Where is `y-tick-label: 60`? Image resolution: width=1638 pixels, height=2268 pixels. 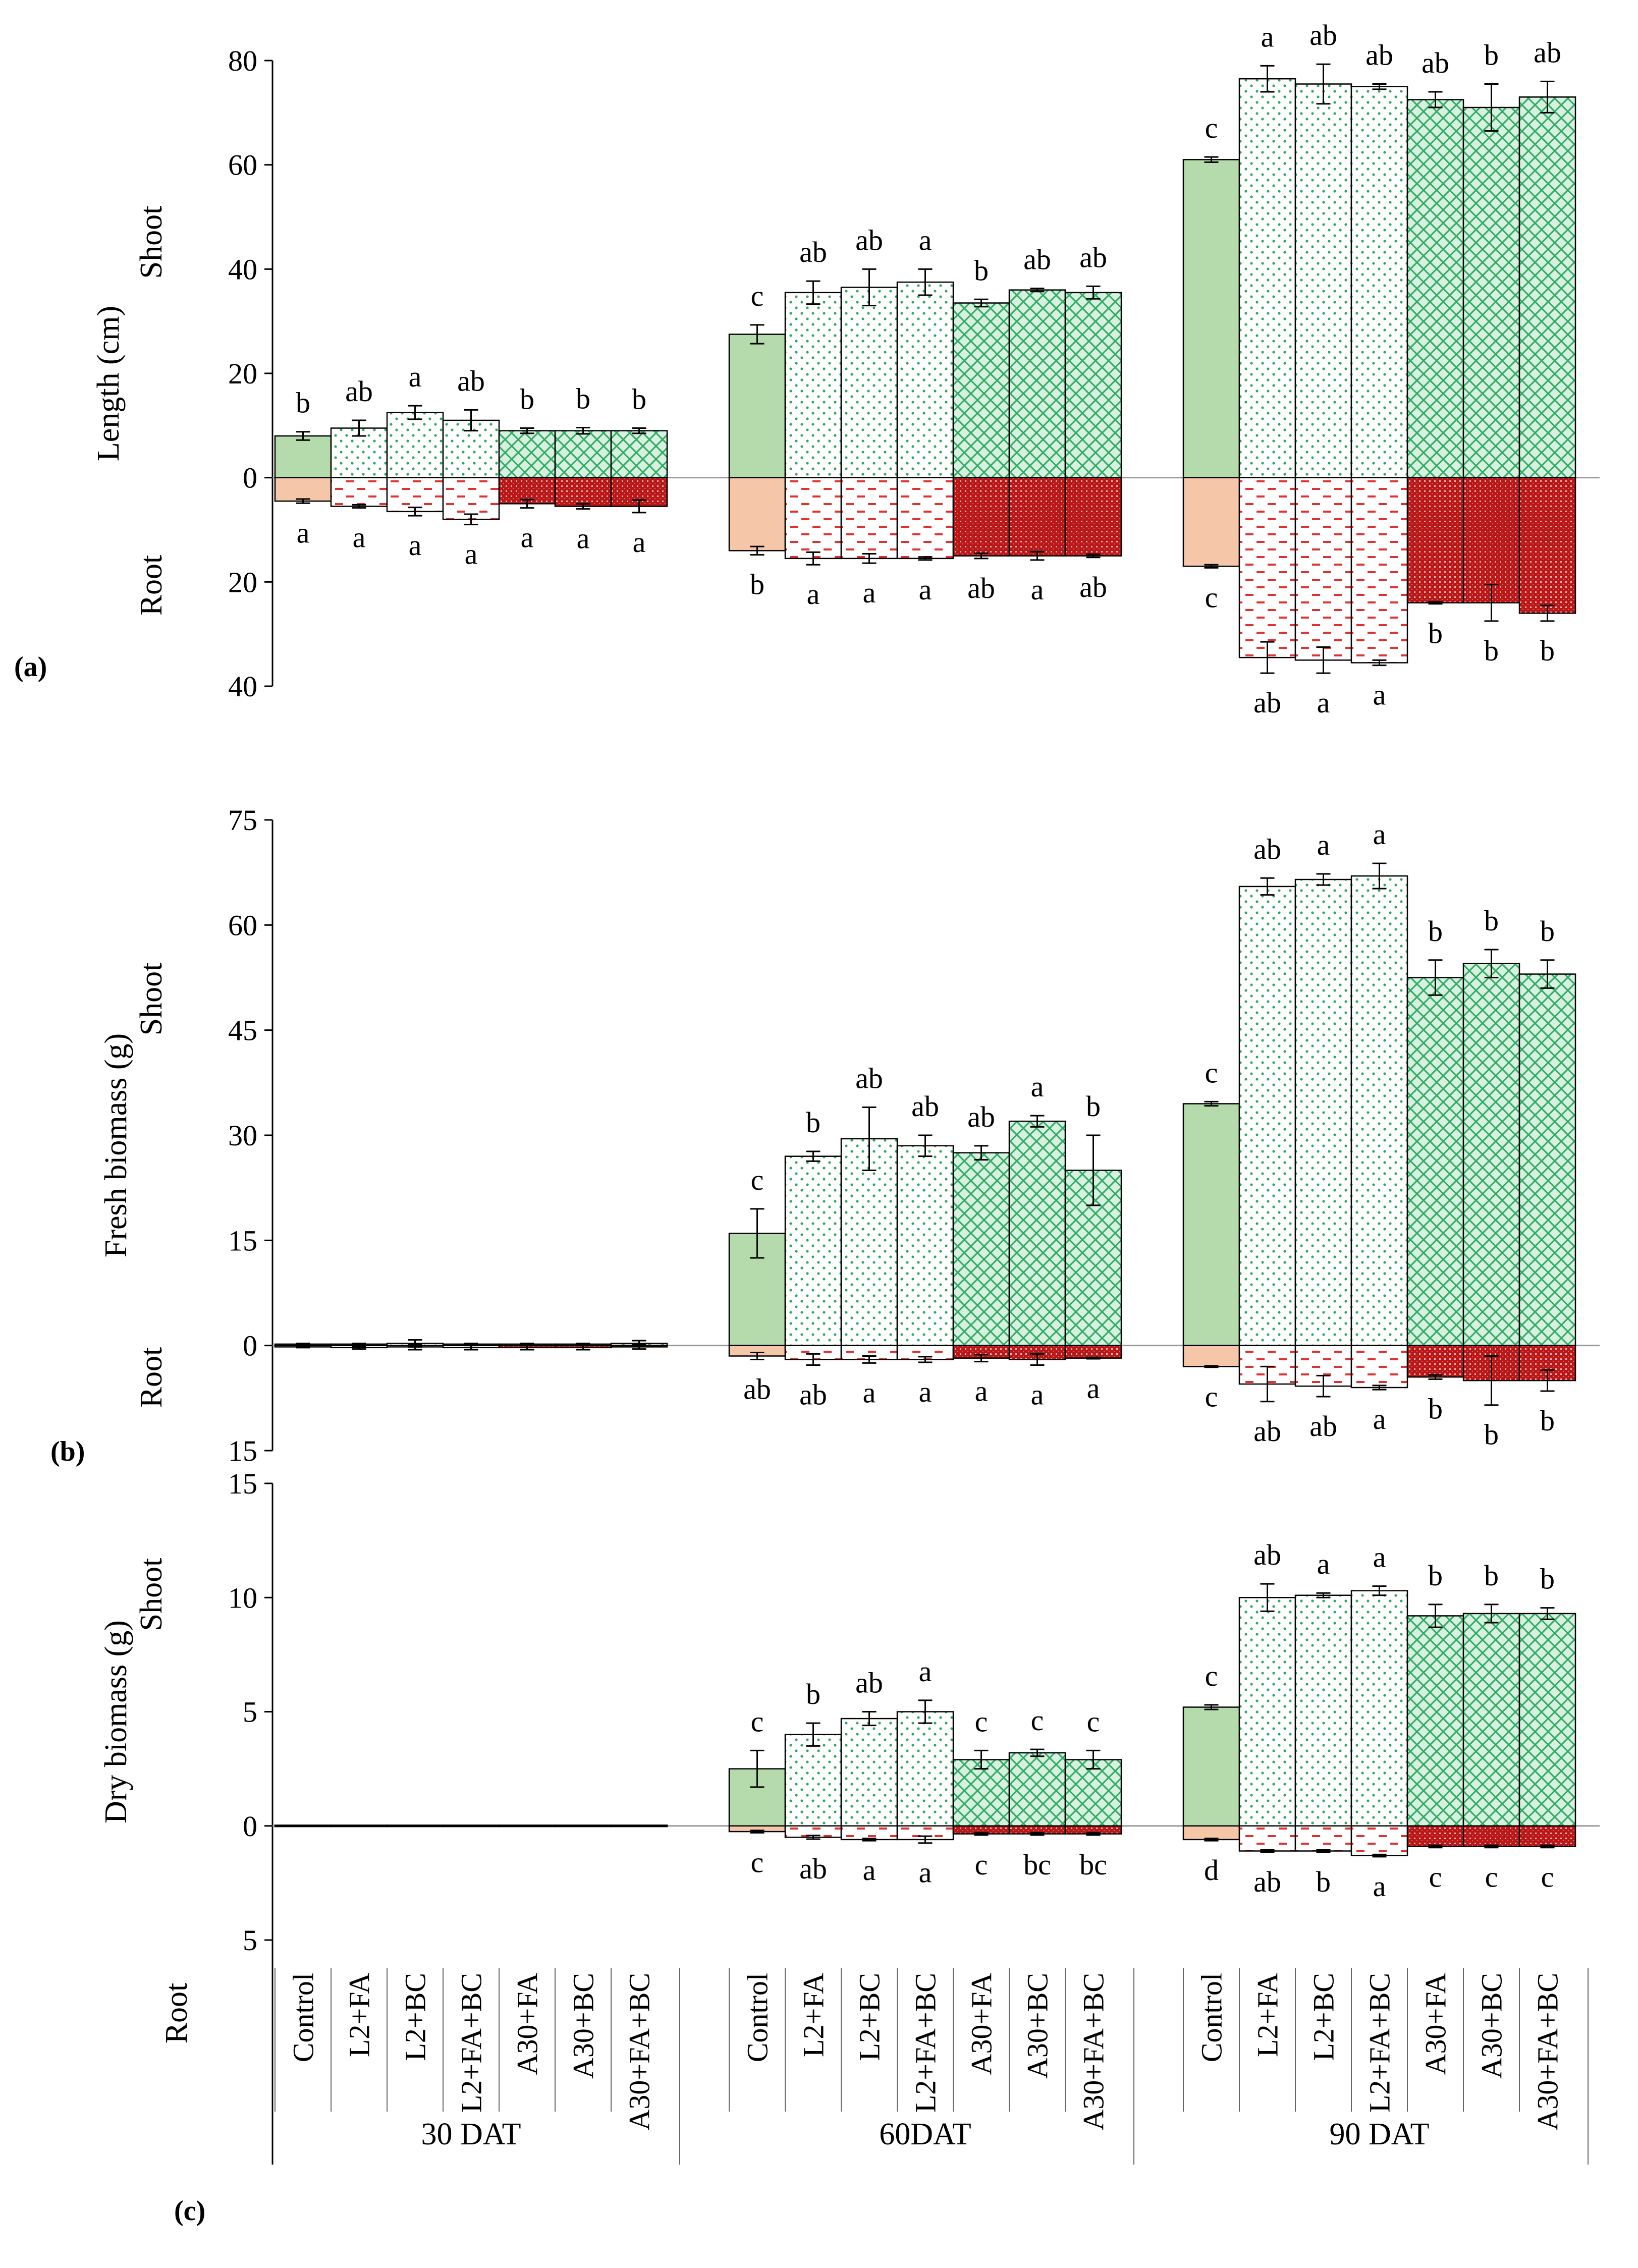
y-tick-label: 60 is located at coordinates (242, 925).